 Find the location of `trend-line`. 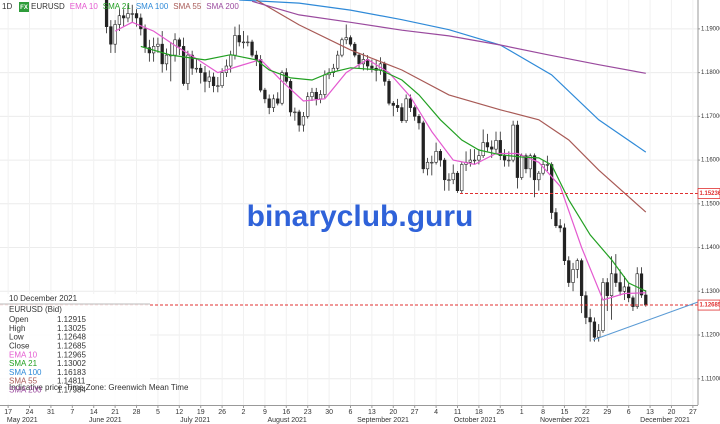

trend-line is located at coordinates (645, 321).